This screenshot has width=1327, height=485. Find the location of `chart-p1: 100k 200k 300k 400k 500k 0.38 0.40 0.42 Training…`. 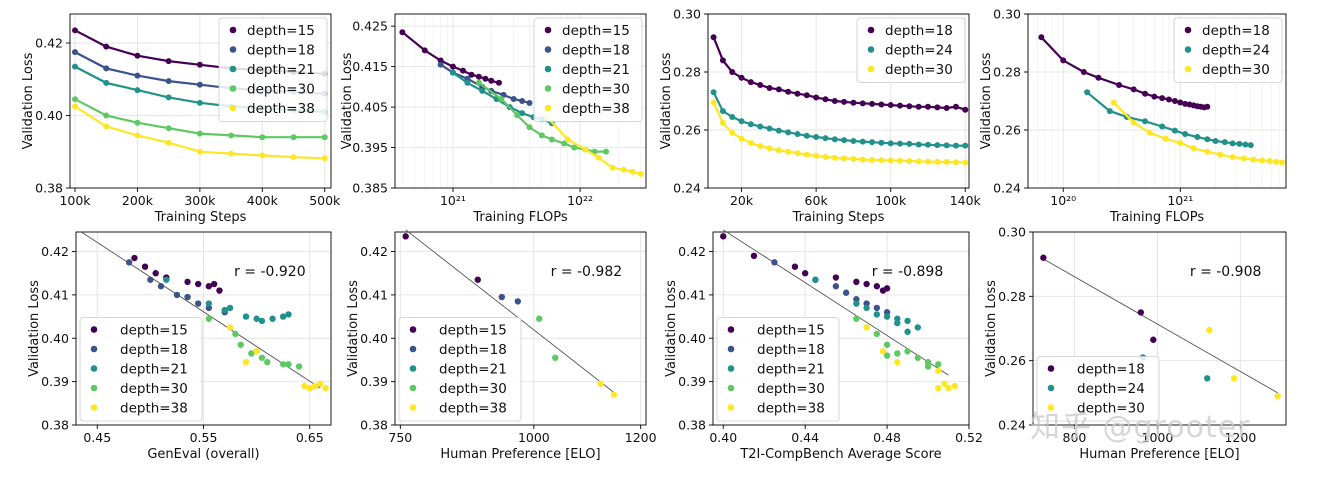

chart-p1: 100k 200k 300k 400k 500k 0.38 0.40 0.42 Training… is located at coordinates (181, 119).